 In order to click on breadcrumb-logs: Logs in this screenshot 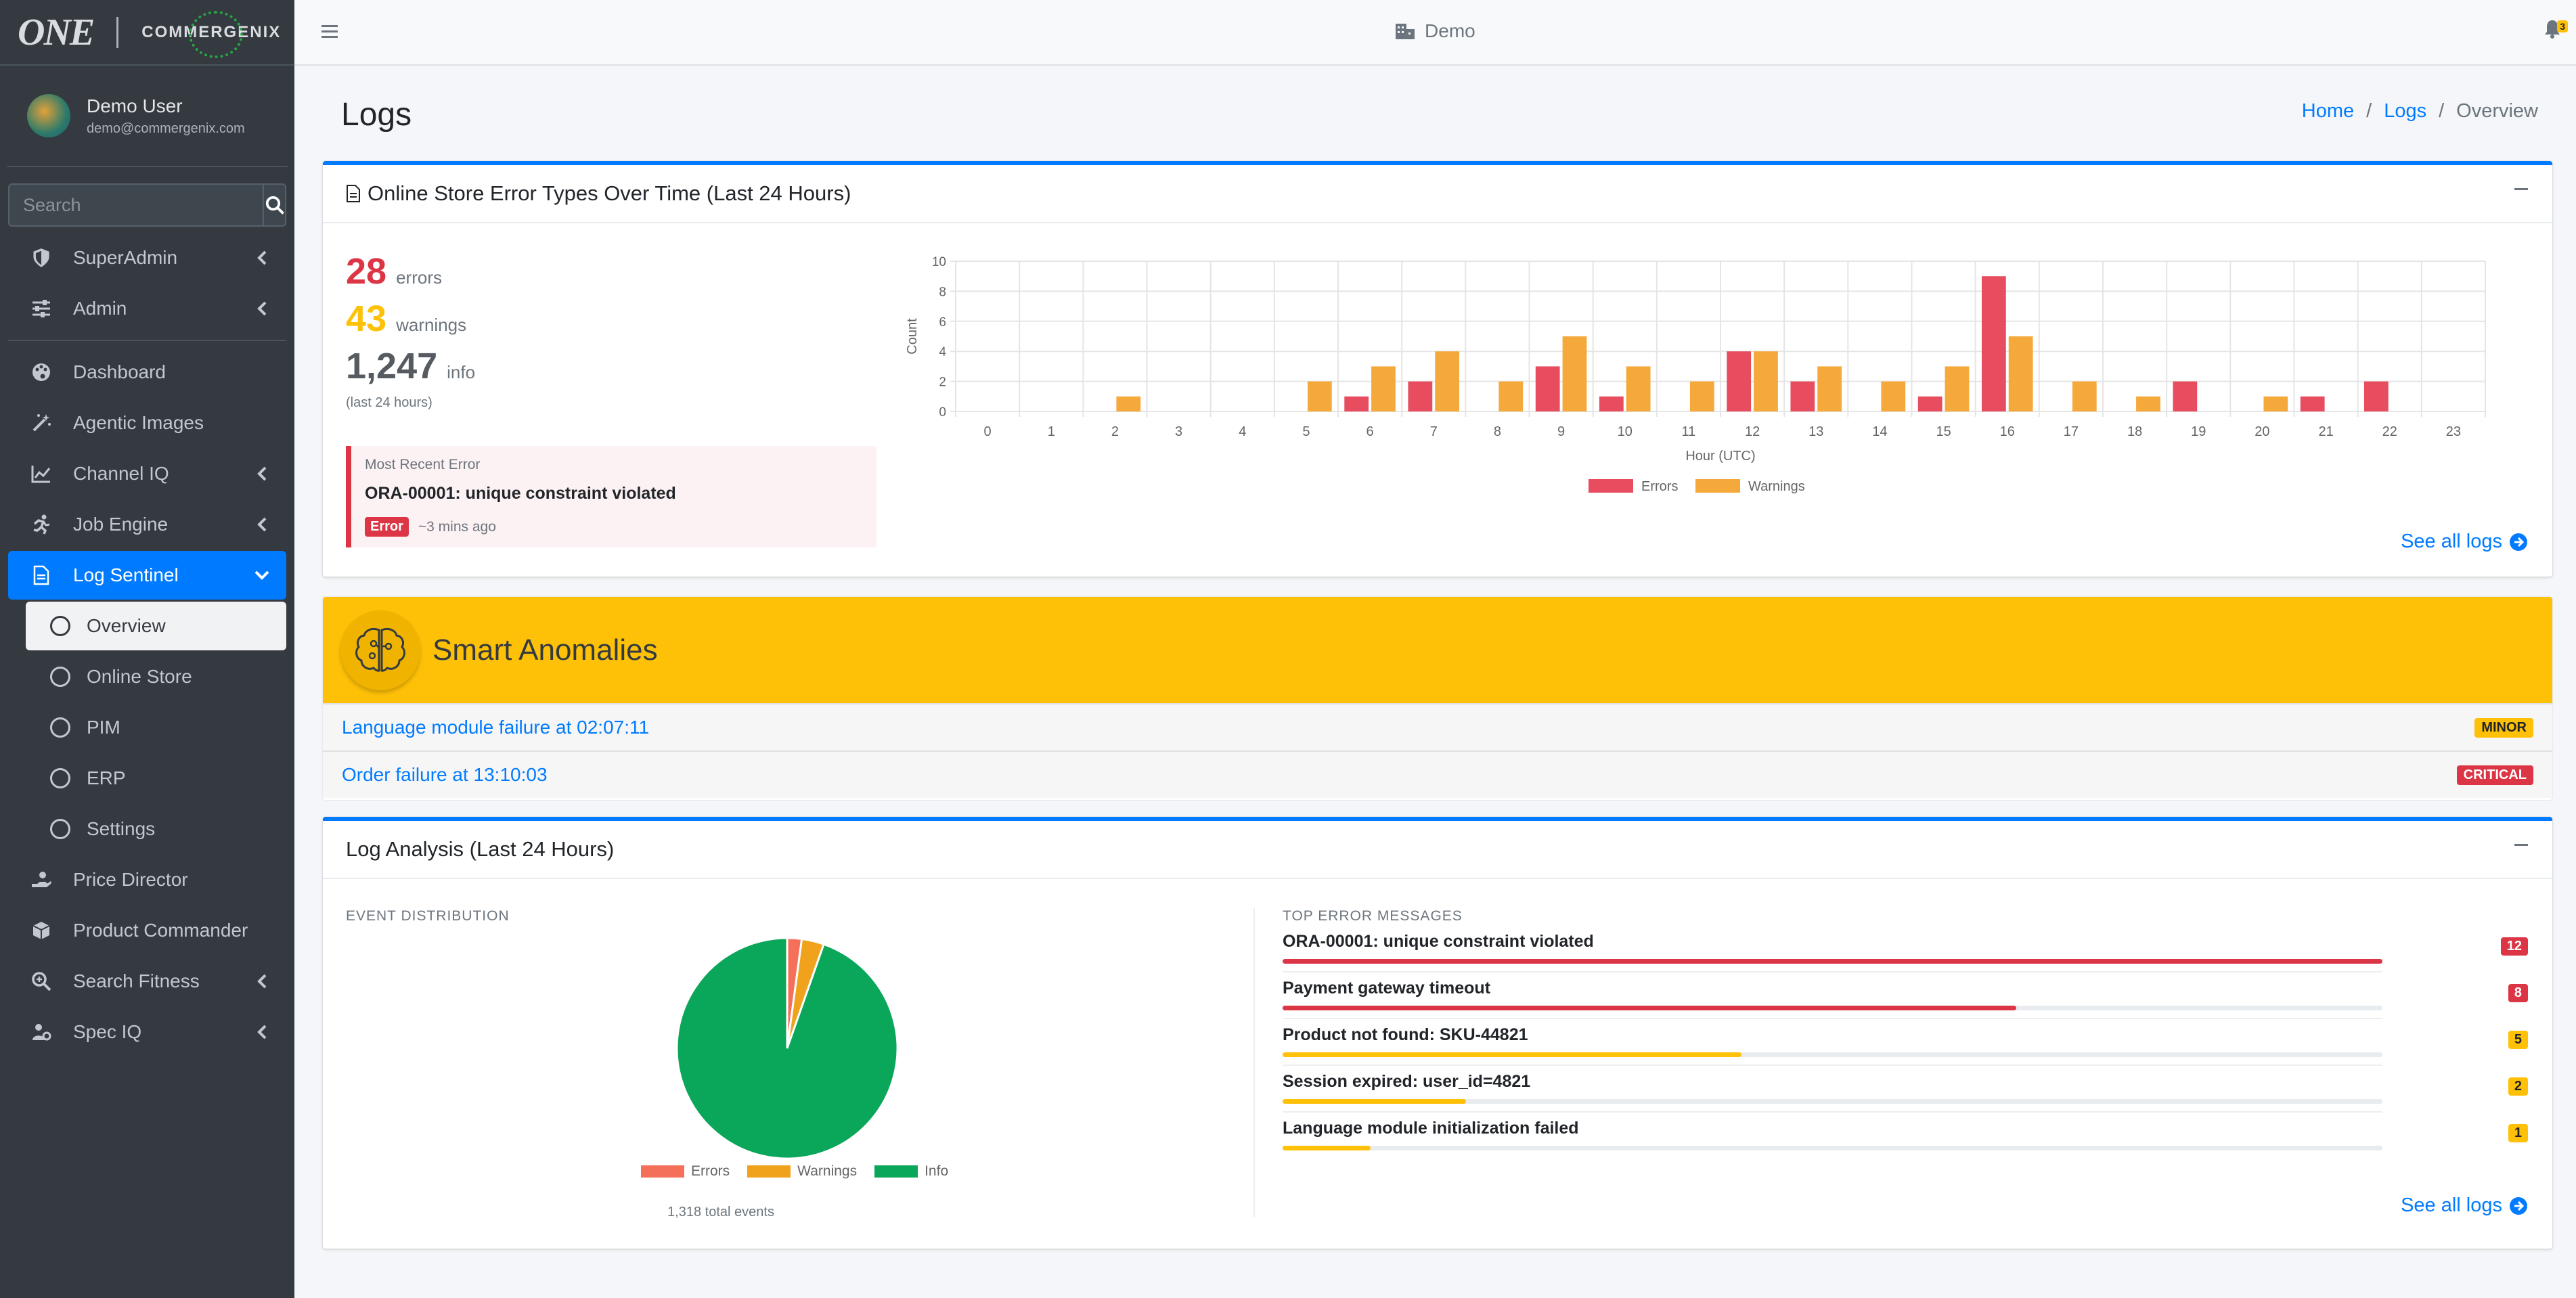, I will do `click(2405, 111)`.